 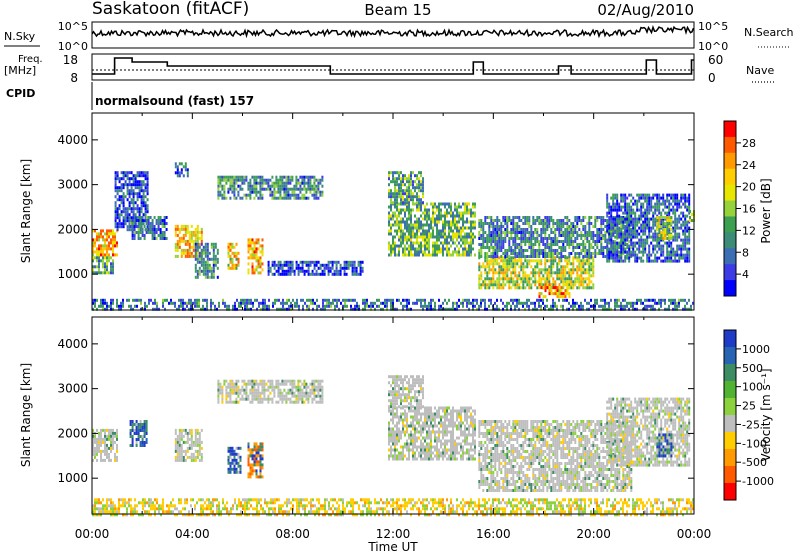 What do you see at coordinates (760, 70) in the screenshot?
I see `nave-label: Nave` at bounding box center [760, 70].